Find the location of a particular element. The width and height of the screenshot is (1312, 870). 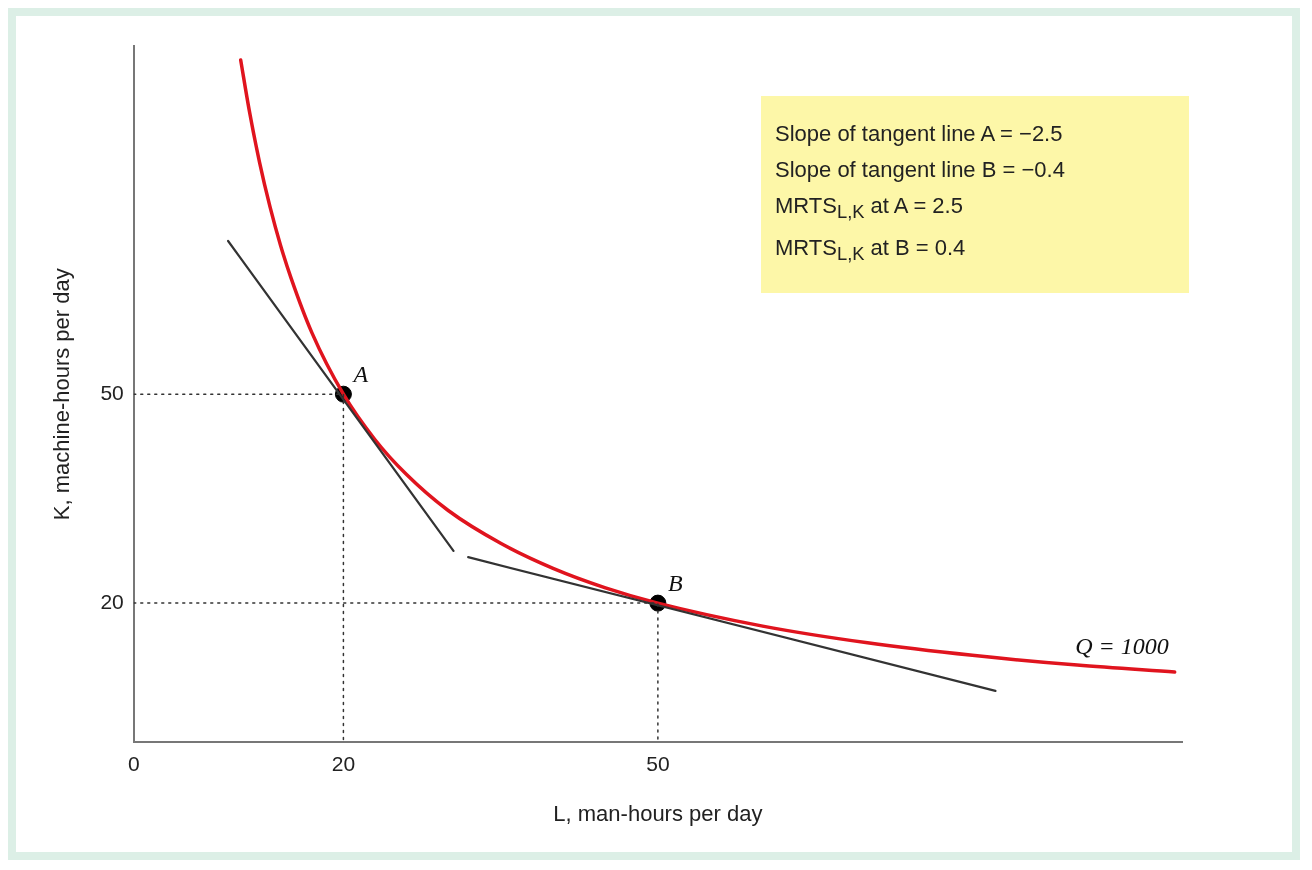

annotation: A is located at coordinates (360, 374).